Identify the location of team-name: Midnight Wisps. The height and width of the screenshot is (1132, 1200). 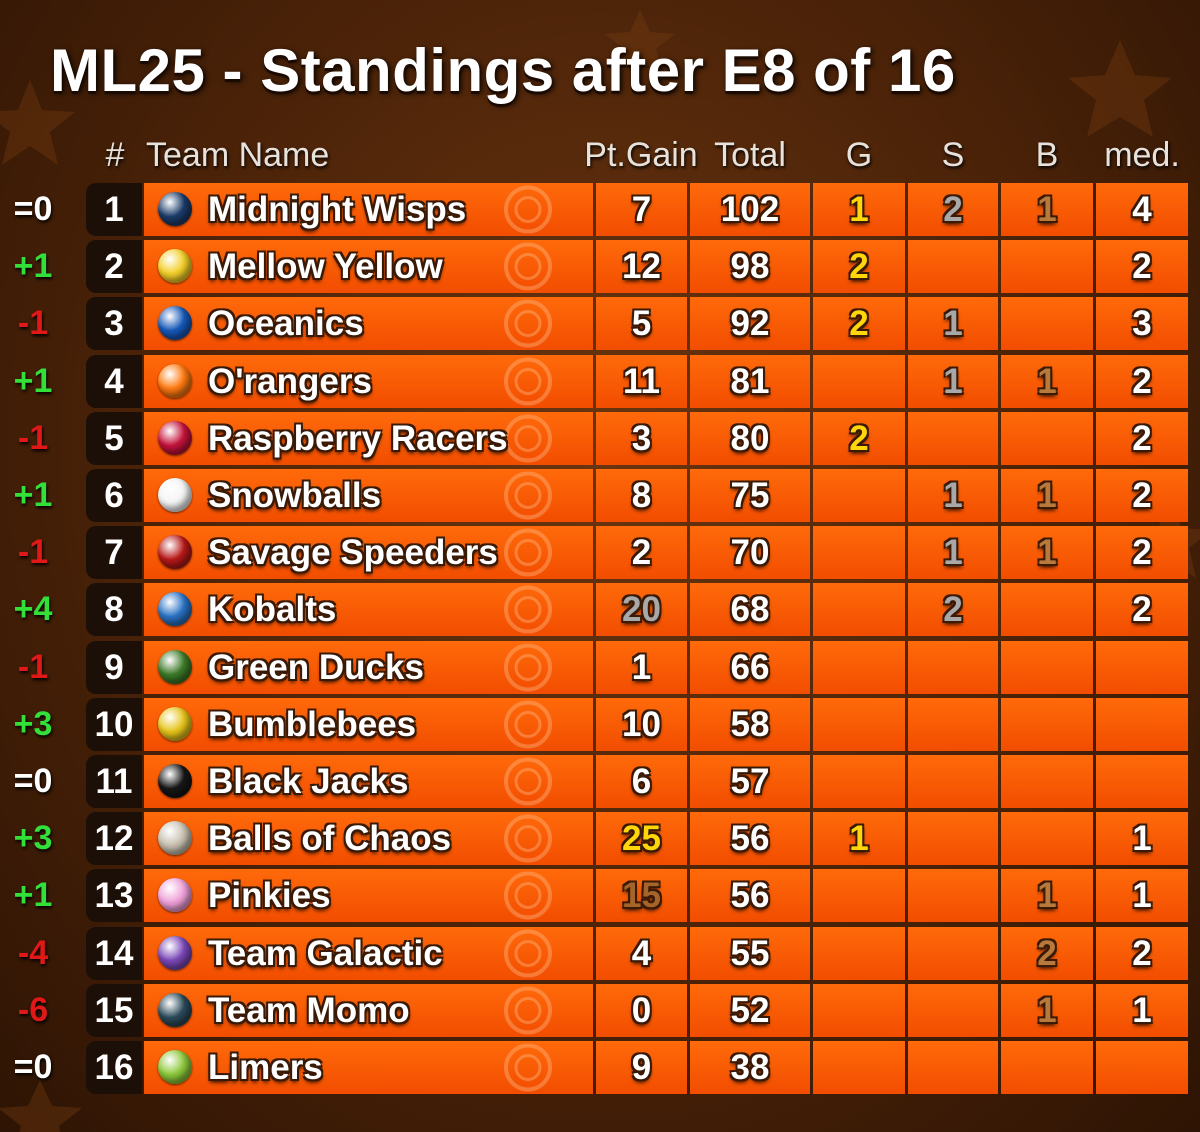
(337, 209).